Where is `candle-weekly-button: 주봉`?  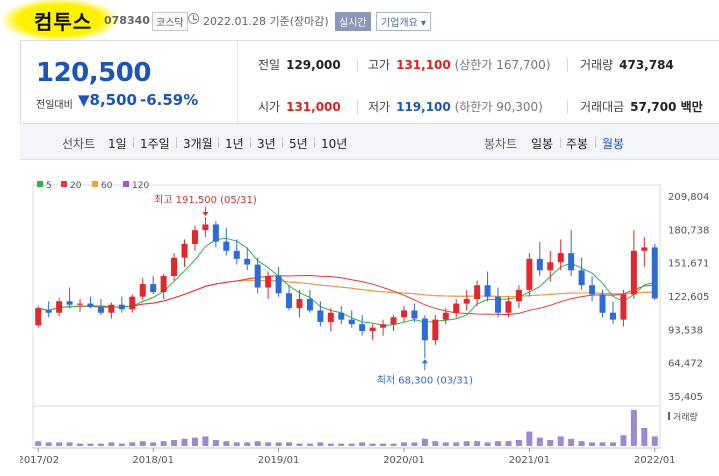 candle-weekly-button: 주봉 is located at coordinates (577, 144).